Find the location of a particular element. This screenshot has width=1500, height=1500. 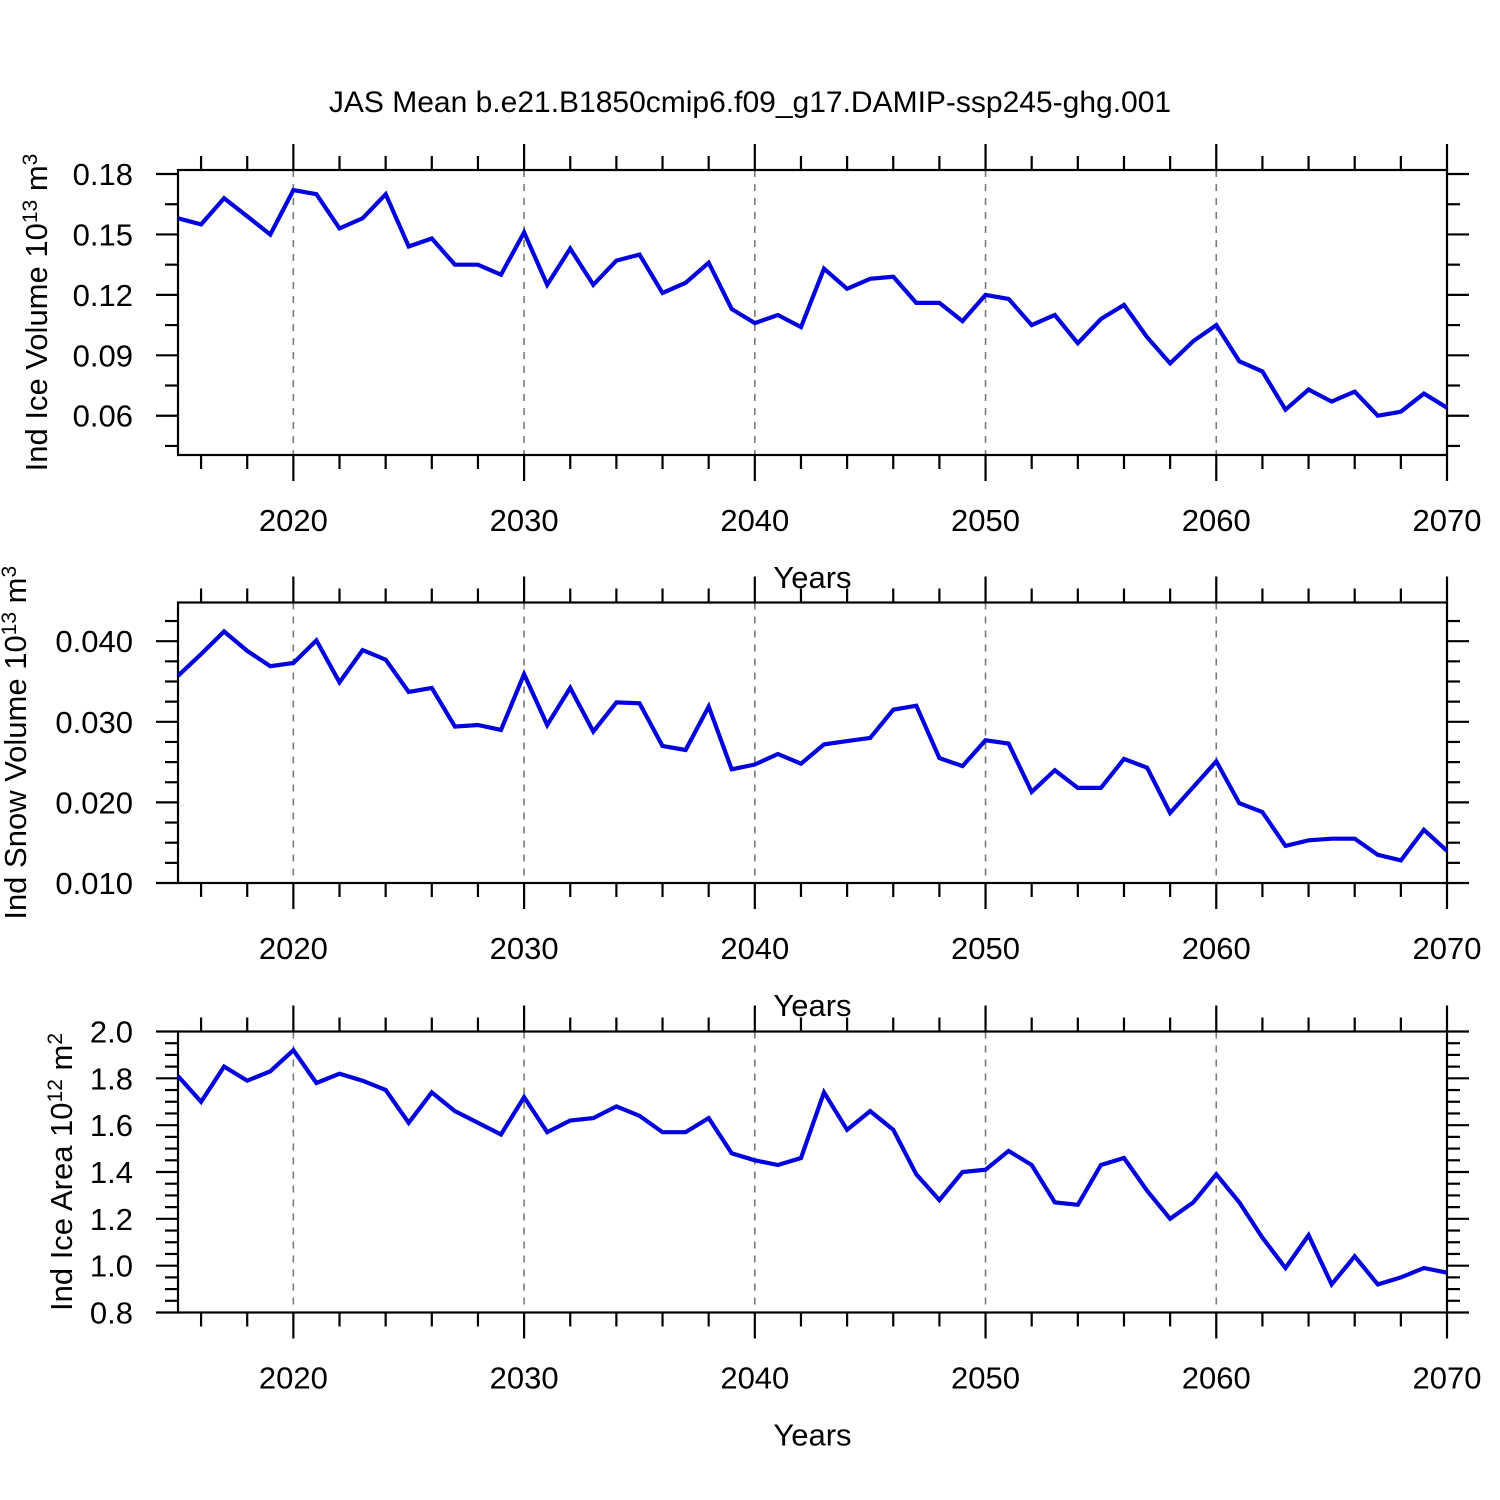

y-tick-label: 0.8 is located at coordinates (111, 1313).